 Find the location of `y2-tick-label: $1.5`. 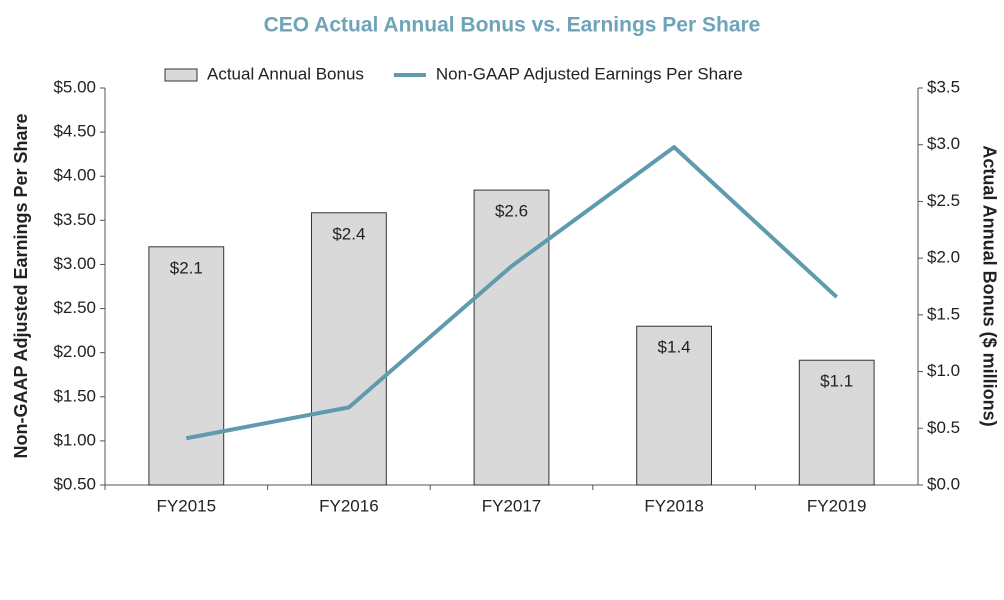

y2-tick-label: $1.5 is located at coordinates (943, 313).